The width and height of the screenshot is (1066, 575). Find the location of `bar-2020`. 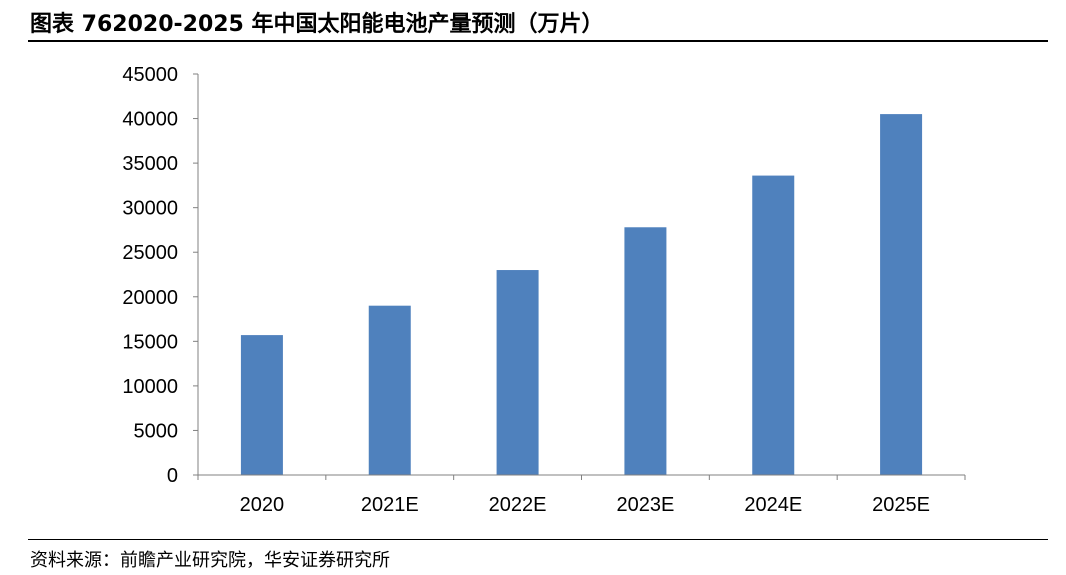

bar-2020 is located at coordinates (261, 405).